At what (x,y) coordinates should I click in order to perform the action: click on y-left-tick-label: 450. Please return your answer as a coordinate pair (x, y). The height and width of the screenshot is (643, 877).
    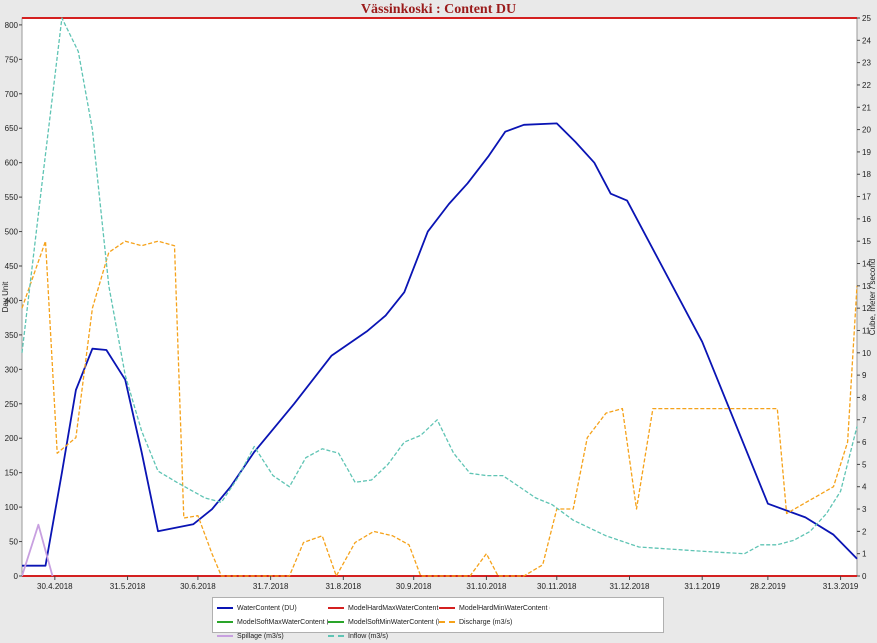
    Looking at the image, I should click on (12, 266).